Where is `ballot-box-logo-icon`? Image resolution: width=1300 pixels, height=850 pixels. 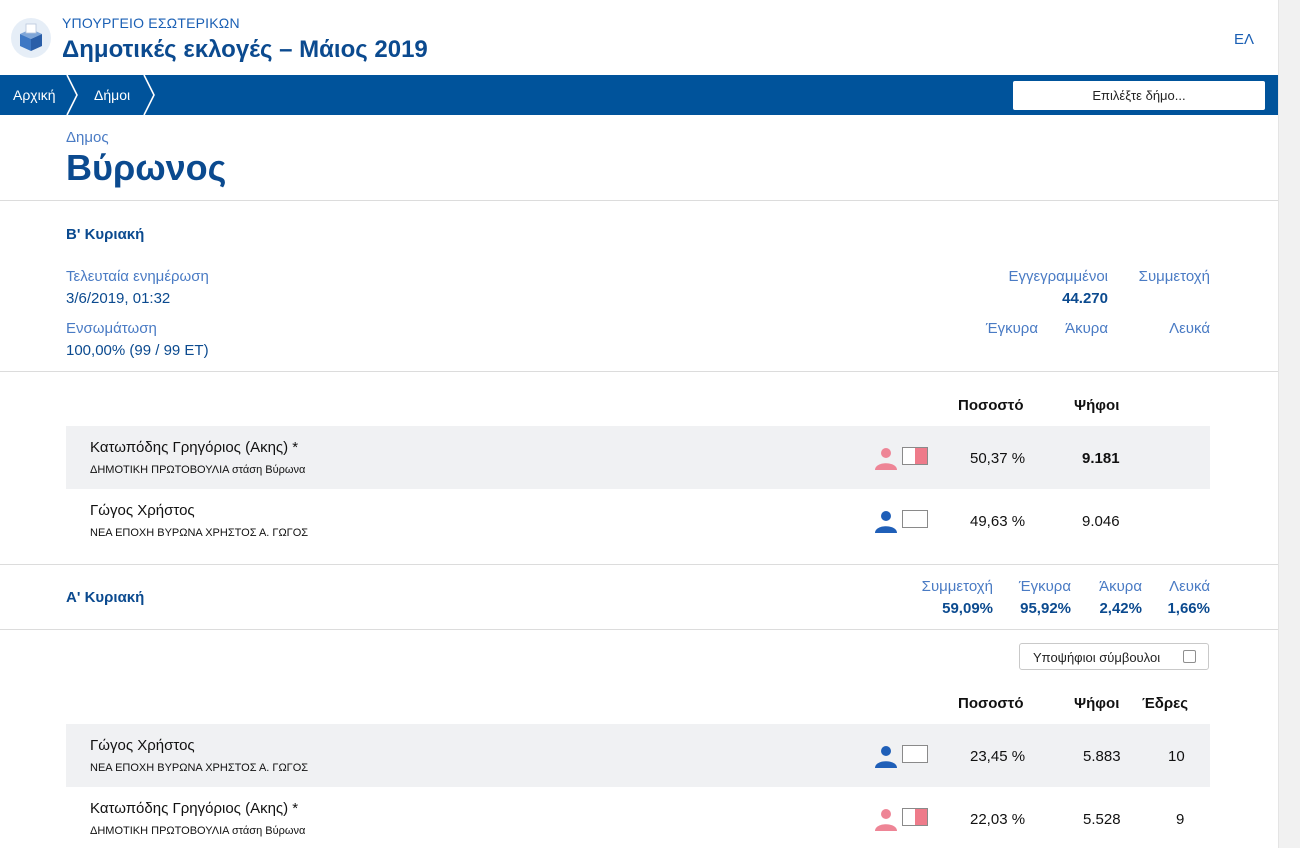 ballot-box-logo-icon is located at coordinates (31, 38).